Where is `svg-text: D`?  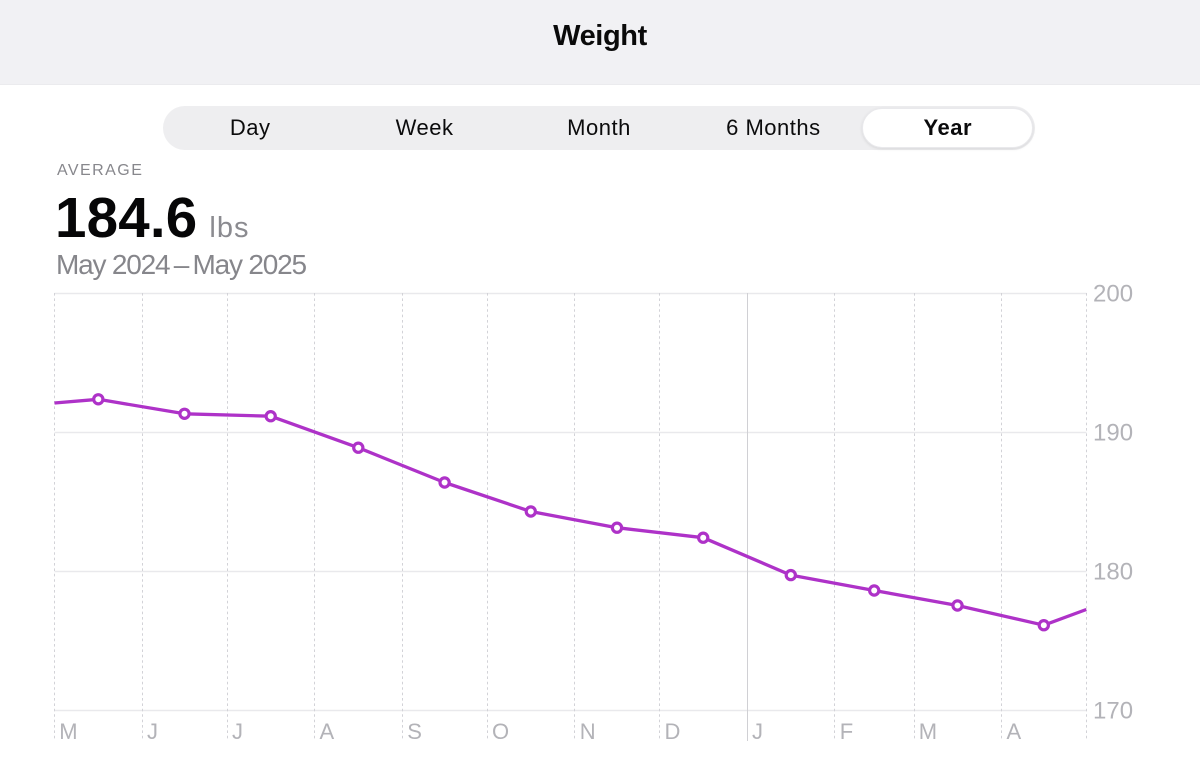 svg-text: D is located at coordinates (673, 731).